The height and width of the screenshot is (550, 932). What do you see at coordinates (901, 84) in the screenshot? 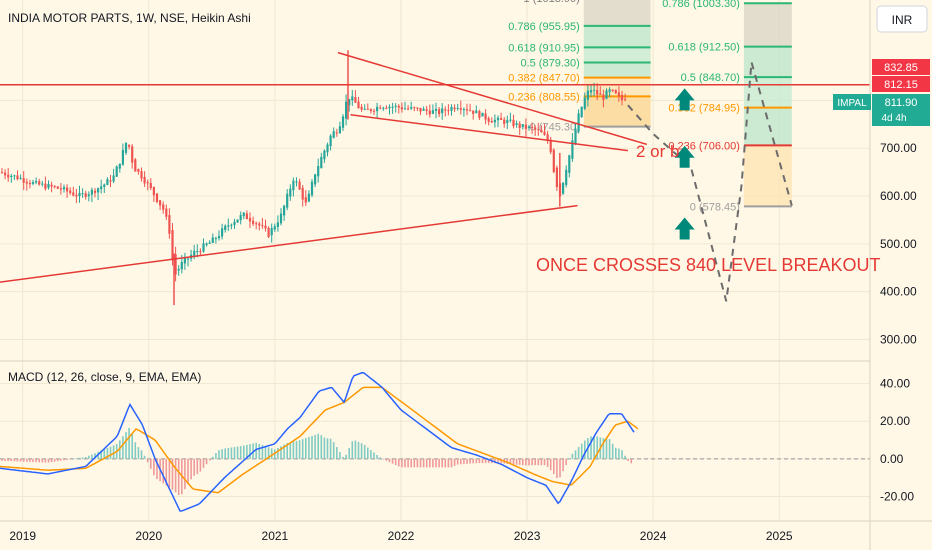
I see `level-badge-mid: 812.15` at bounding box center [901, 84].